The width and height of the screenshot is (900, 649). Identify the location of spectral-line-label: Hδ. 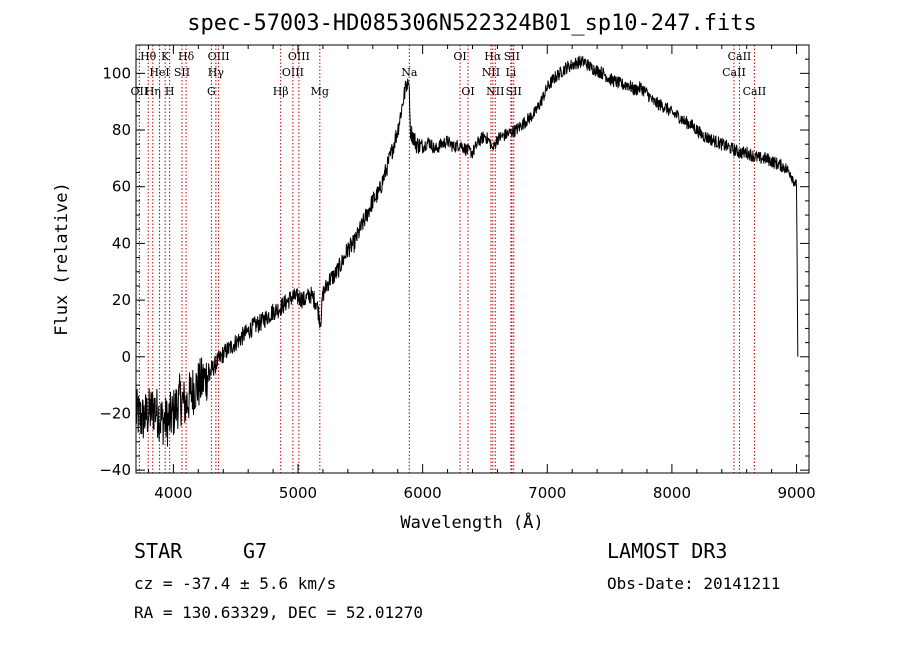
(186, 56).